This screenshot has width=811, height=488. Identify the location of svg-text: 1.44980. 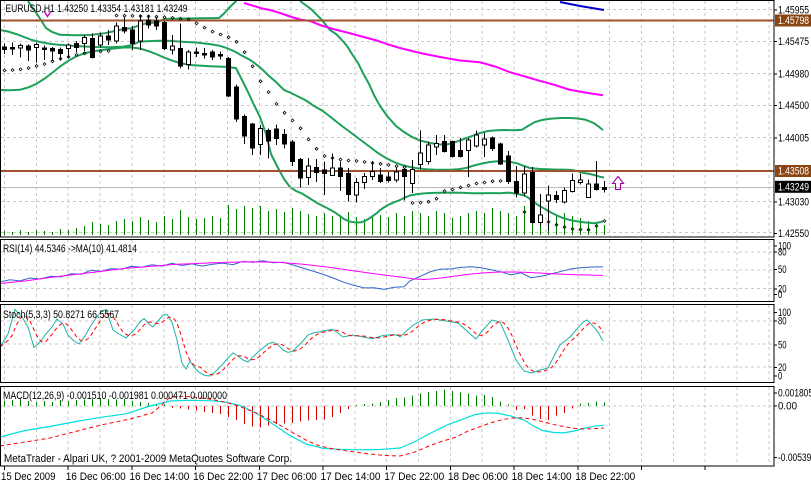
(793, 74).